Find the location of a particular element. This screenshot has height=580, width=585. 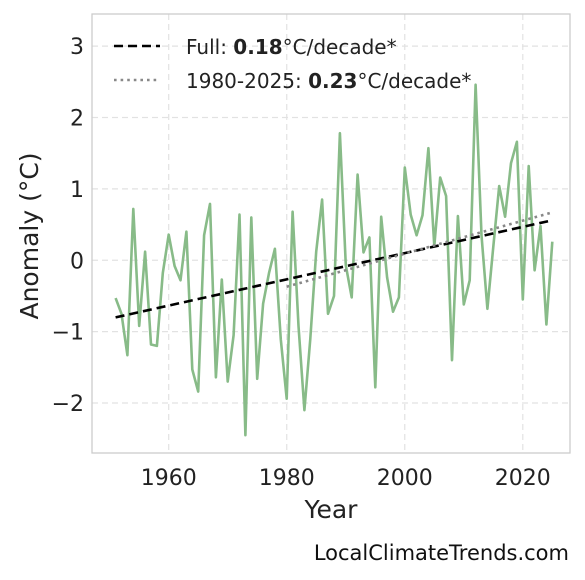

legend-1980-2025-suffix: °C/decade* is located at coordinates (414, 81).